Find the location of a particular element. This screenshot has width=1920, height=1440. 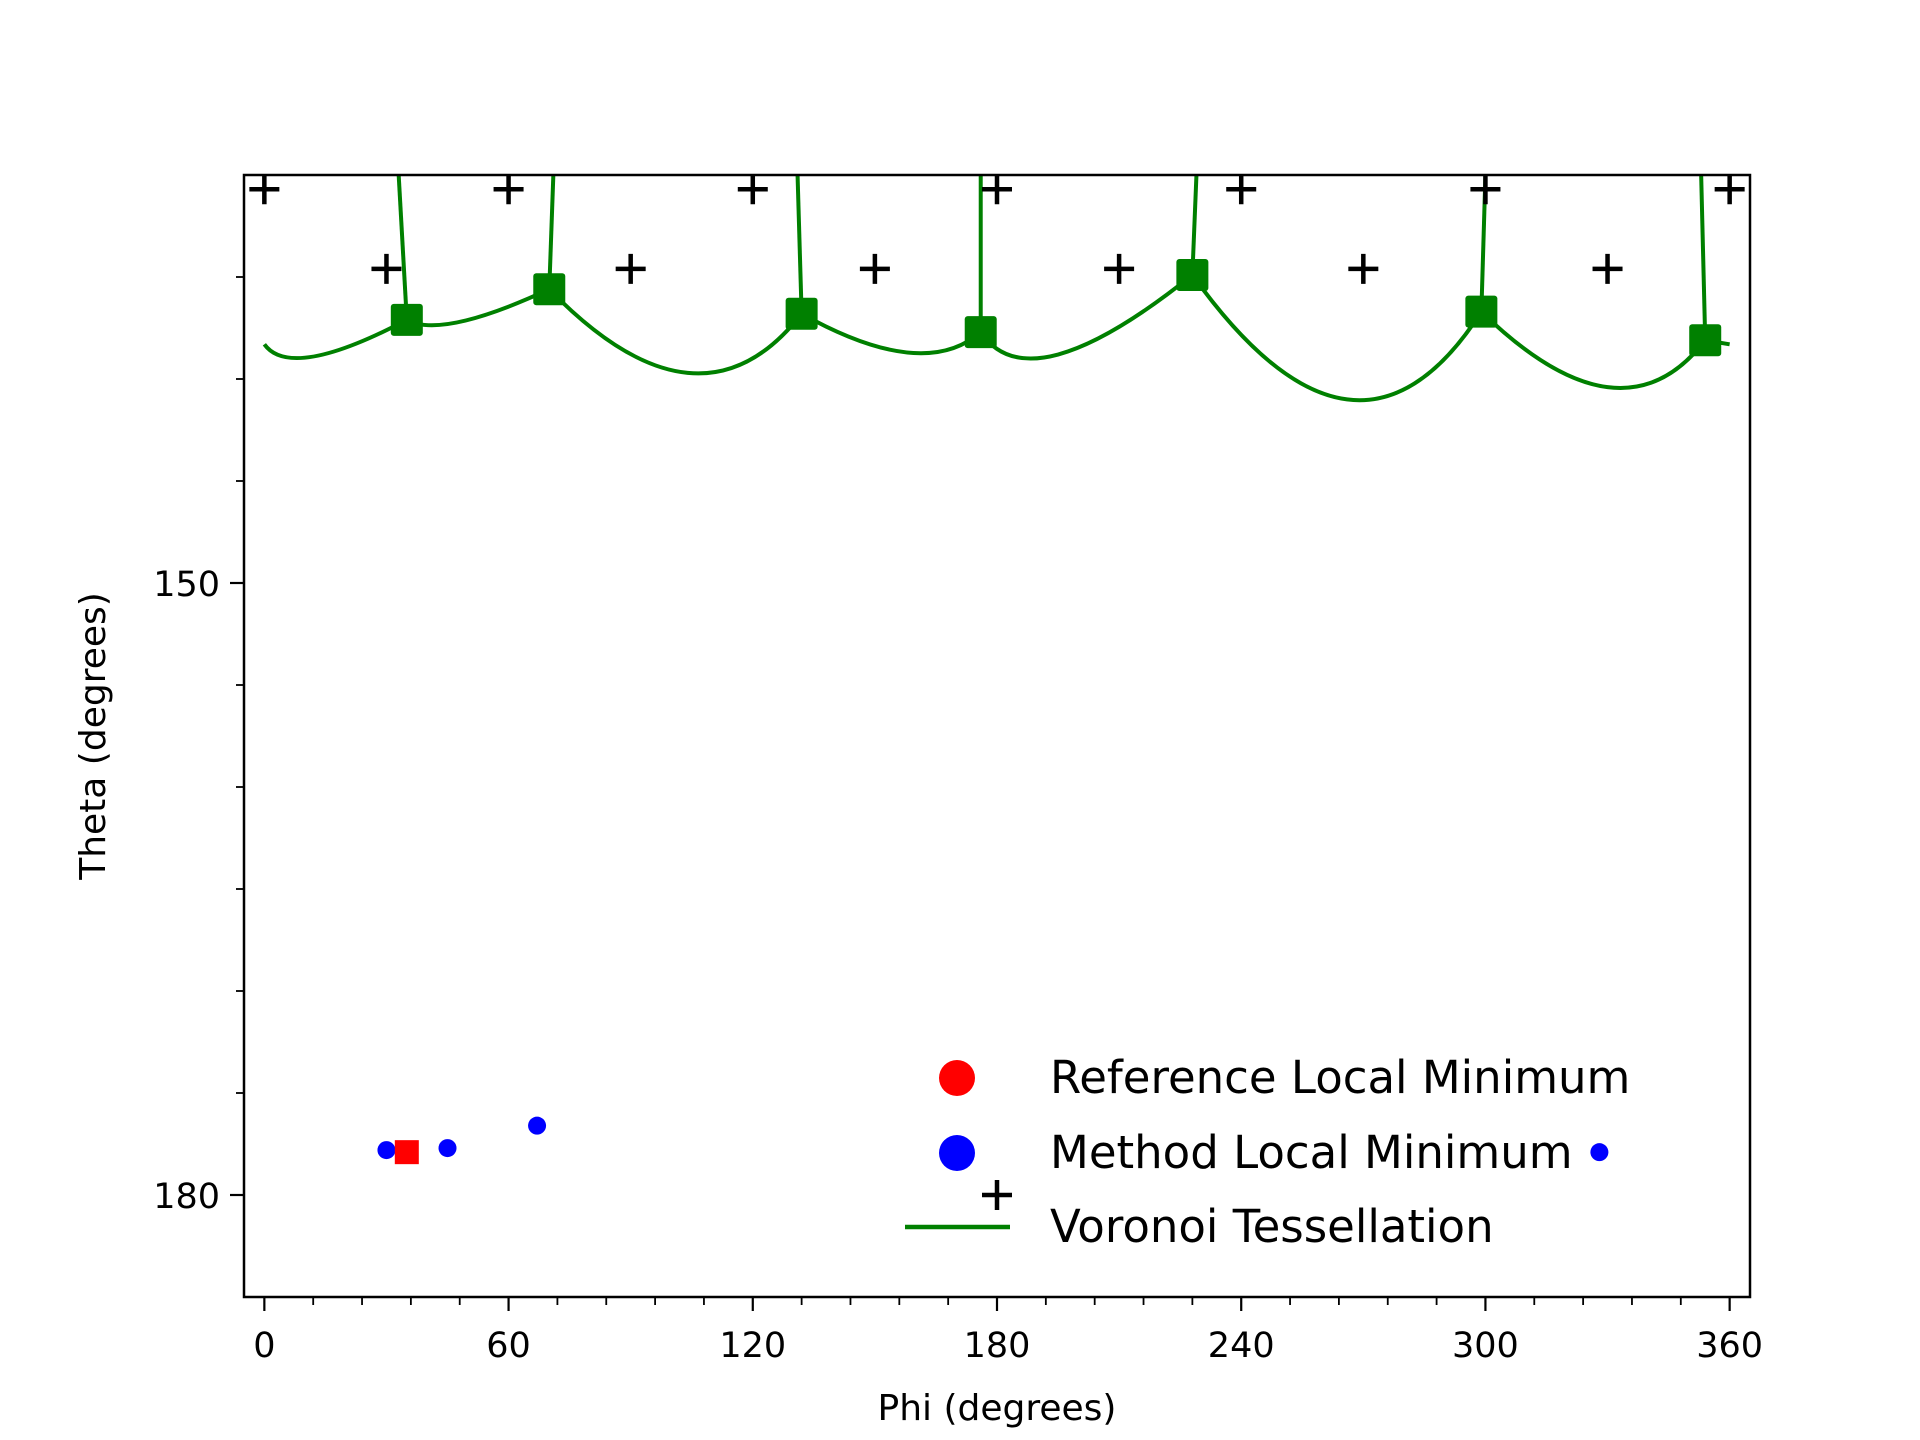

legend-label: Reference Local Minimum is located at coordinates (1340, 1077).